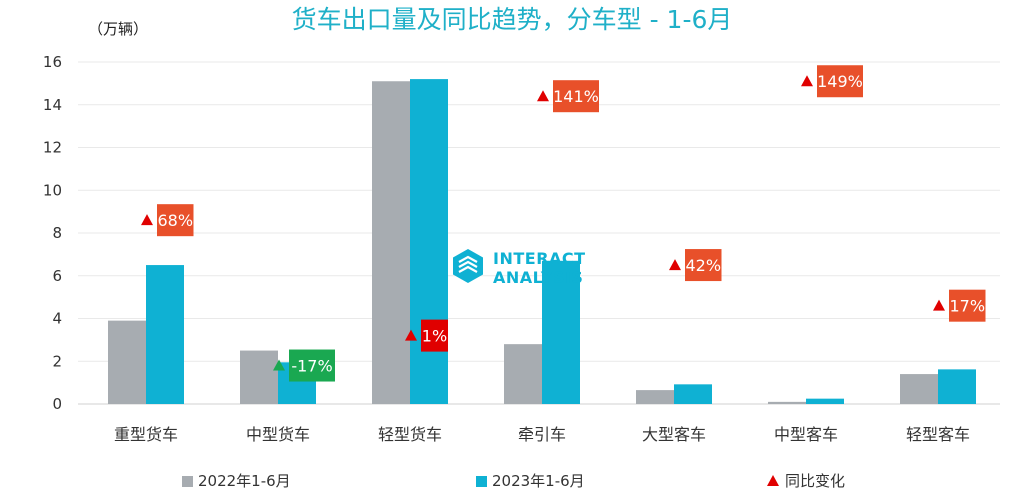 The height and width of the screenshot is (503, 1024). I want to click on category-label: 牵引车, so click(542, 434).